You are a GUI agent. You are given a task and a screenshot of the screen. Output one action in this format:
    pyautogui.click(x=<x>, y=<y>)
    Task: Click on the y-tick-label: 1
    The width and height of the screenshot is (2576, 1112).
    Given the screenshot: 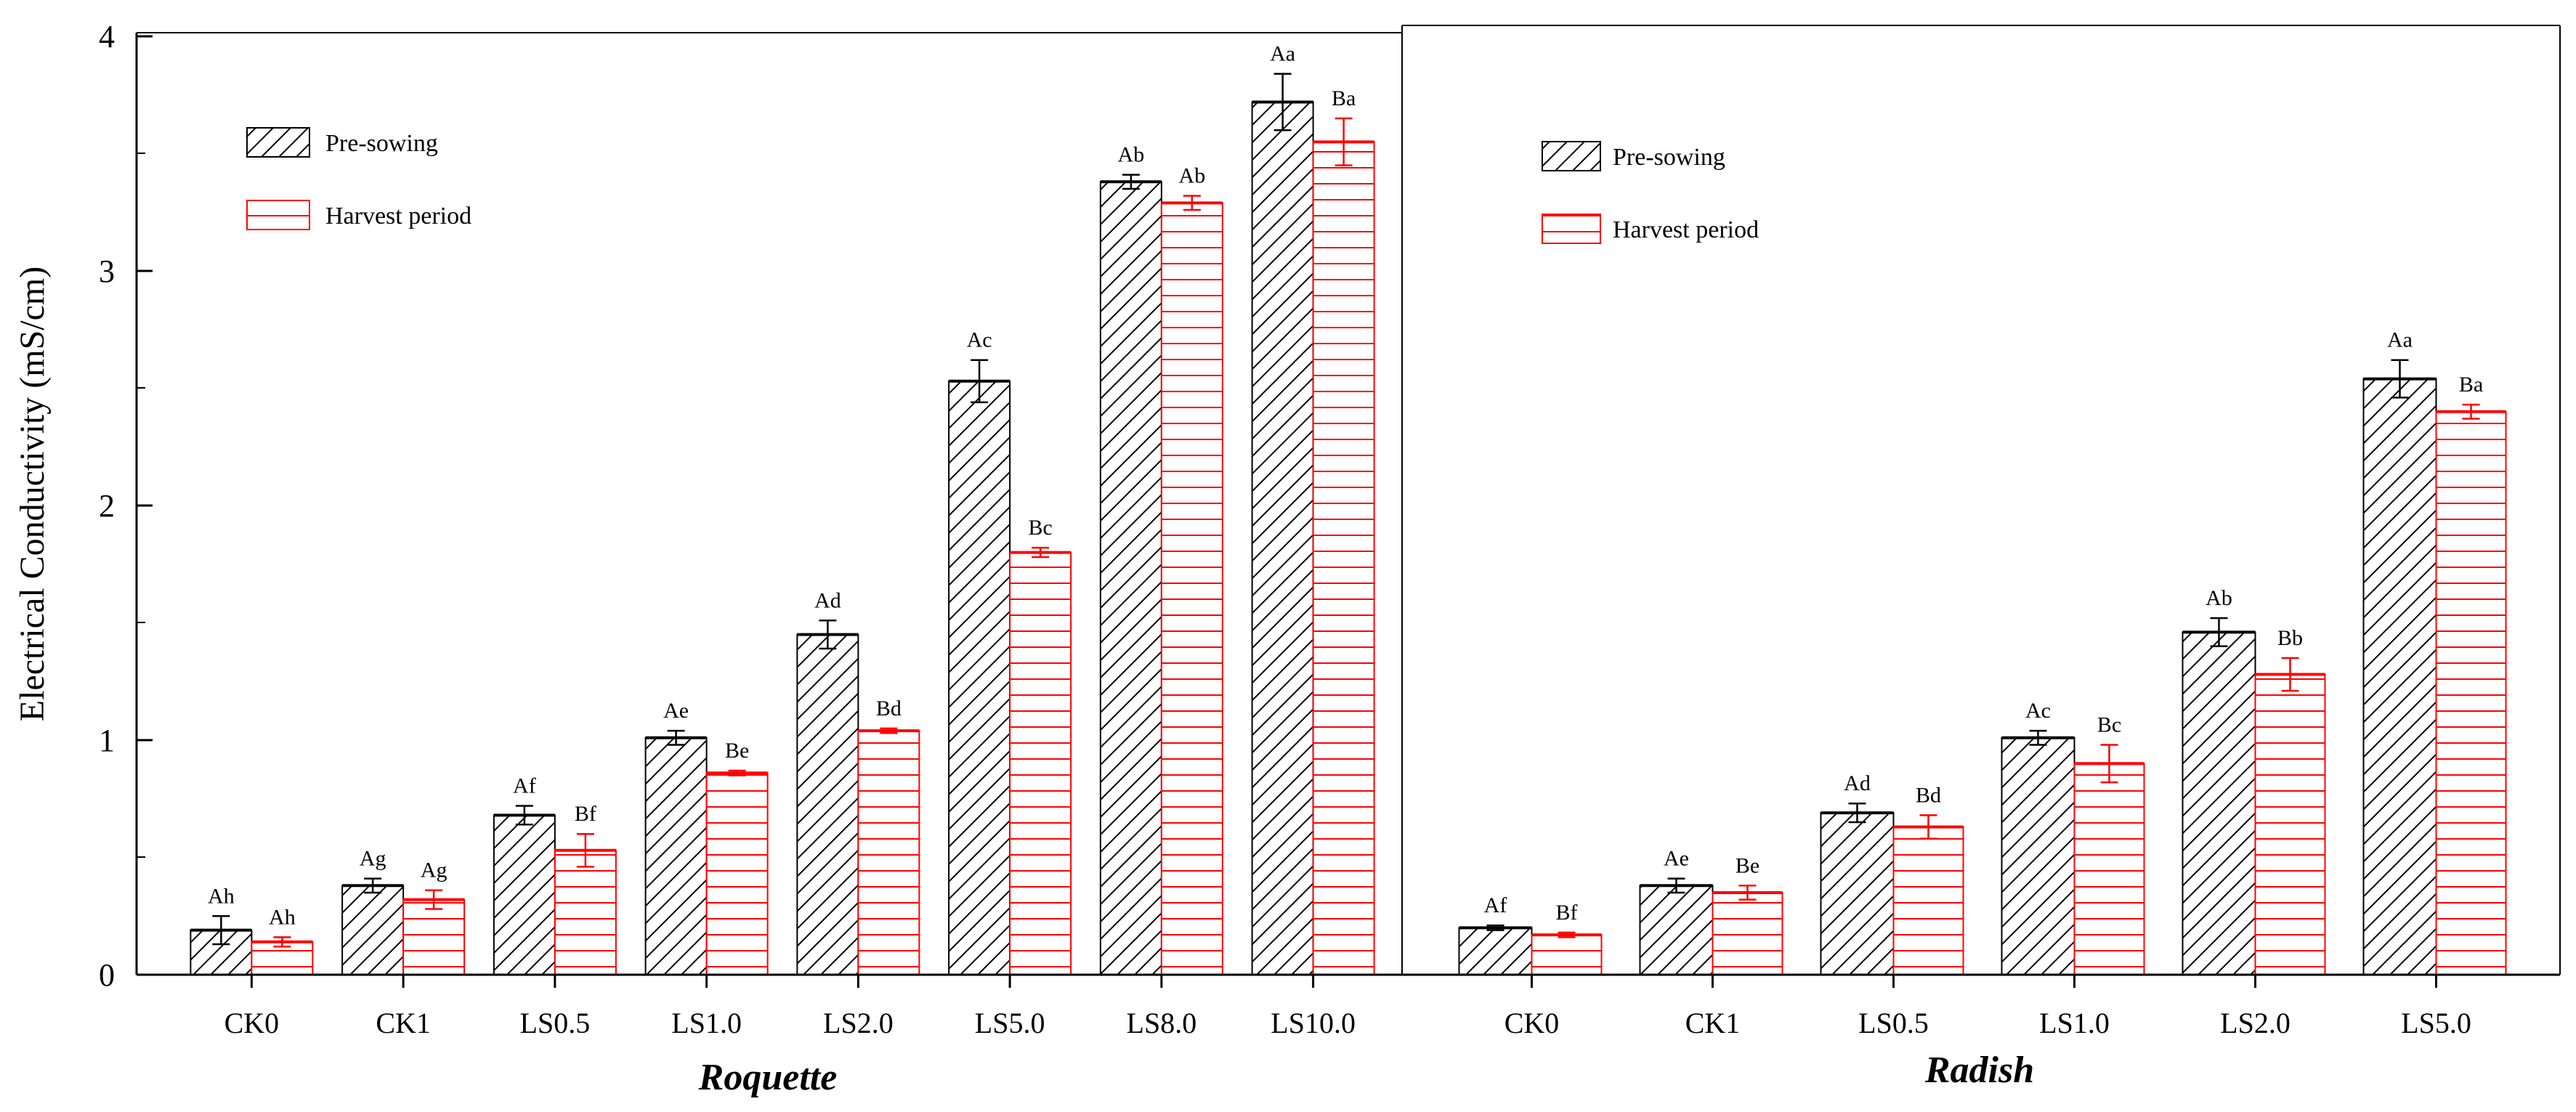 What is the action you would take?
    pyautogui.click(x=107, y=740)
    